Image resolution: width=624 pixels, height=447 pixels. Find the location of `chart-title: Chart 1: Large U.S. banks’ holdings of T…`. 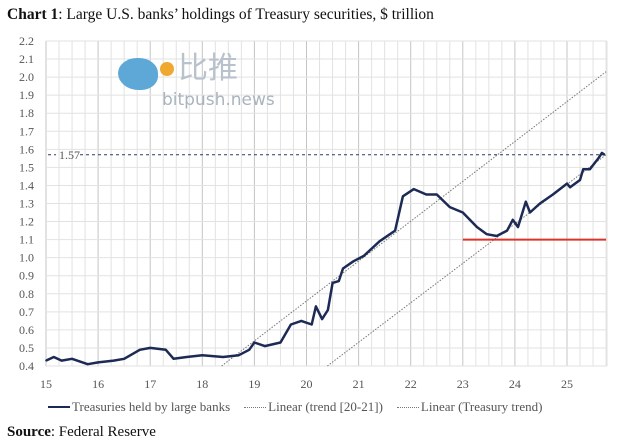

chart-title: Chart 1: Large U.S. banks’ holdings of T… is located at coordinates (220, 15).